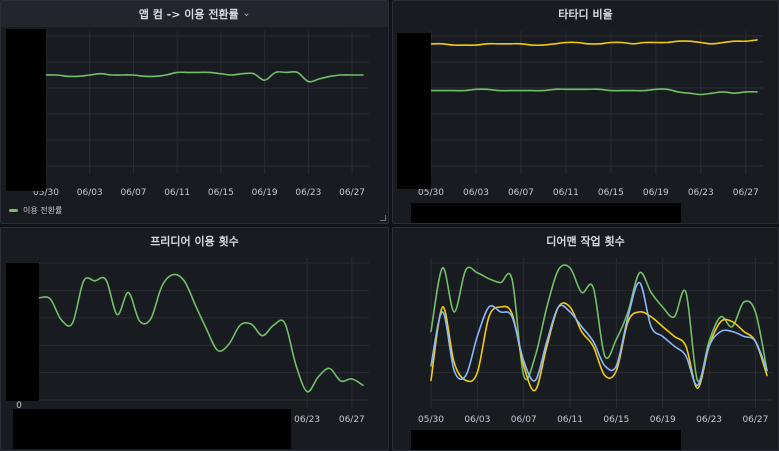  I want to click on chevron-down-icon: ⌄, so click(246, 14).